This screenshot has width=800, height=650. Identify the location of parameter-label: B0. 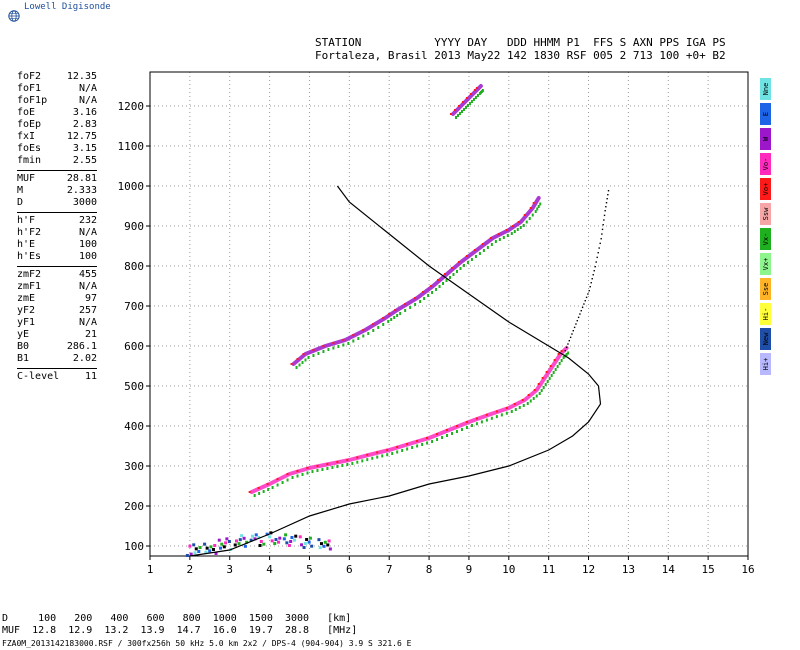
(23, 346).